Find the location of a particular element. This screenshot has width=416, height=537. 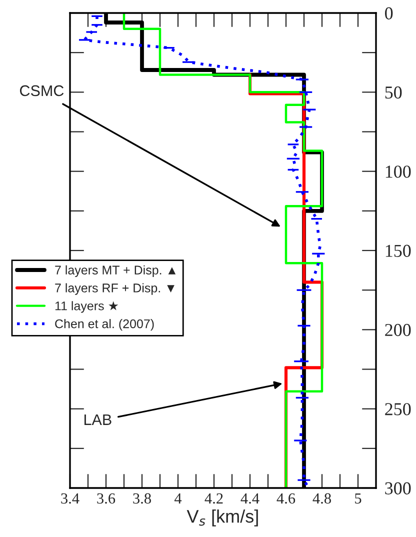

x-tick-label: 4.6 is located at coordinates (286, 498).